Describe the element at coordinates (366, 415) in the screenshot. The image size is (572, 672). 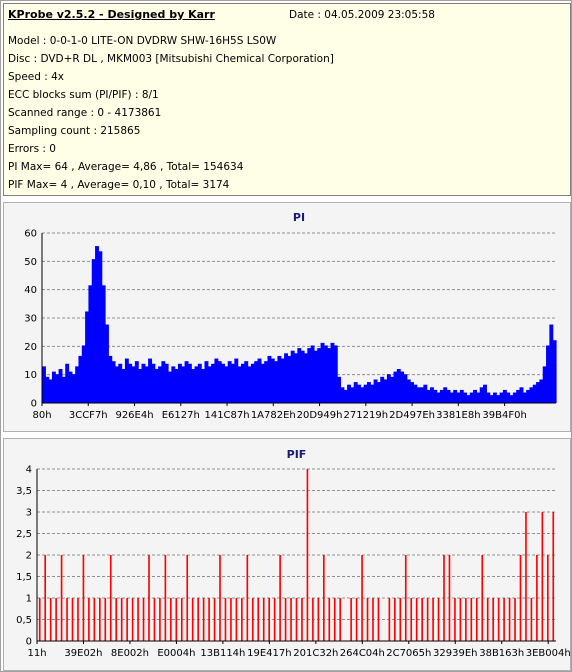
I see `pi-x-tick-label: 271219h` at that location.